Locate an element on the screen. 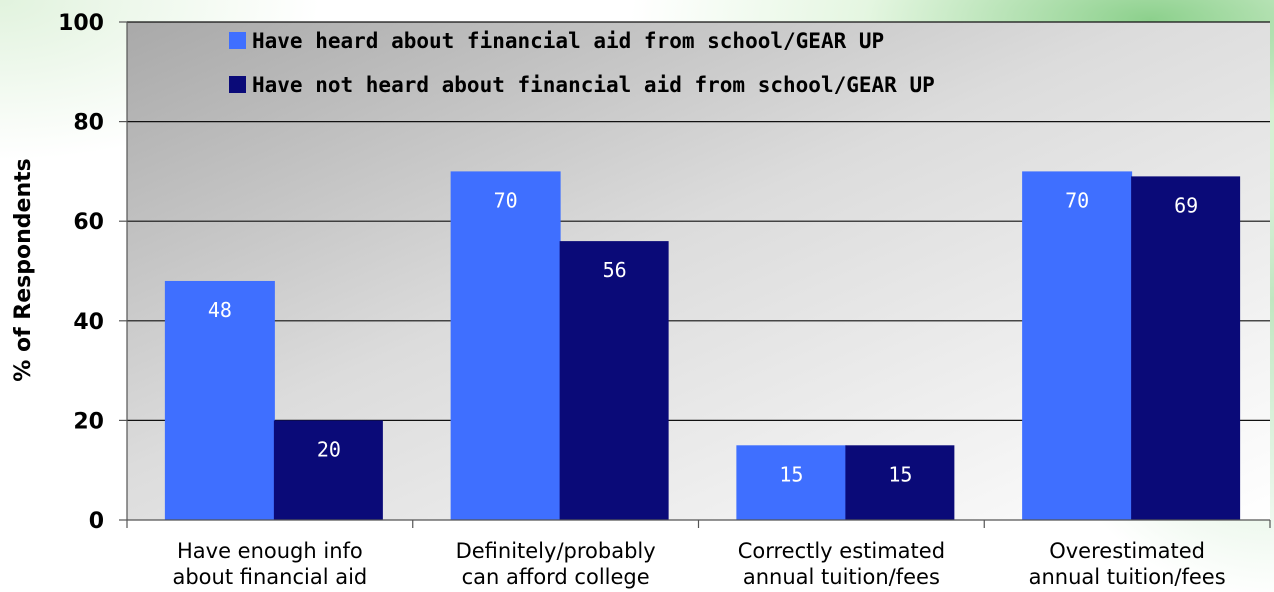  legend-swatch-series1 is located at coordinates (237, 40).